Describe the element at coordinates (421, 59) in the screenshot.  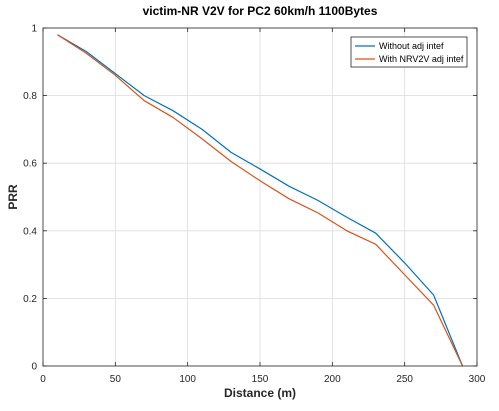
I see `legend-label-with-nrv2v-adj-intef: With NRV2V adj intef` at that location.